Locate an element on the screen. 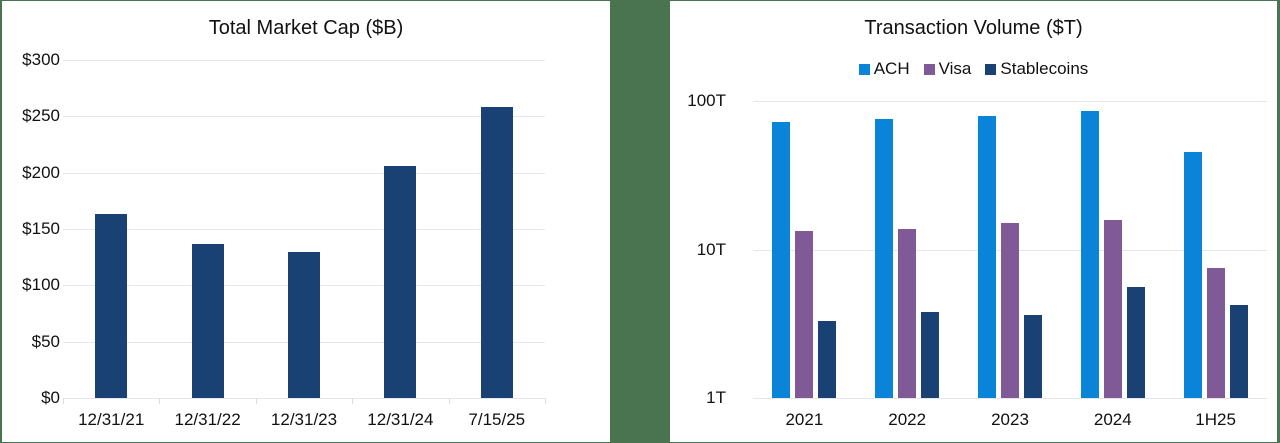 The image size is (1280, 443). x-axis-label: 12/31/21 is located at coordinates (111, 419).